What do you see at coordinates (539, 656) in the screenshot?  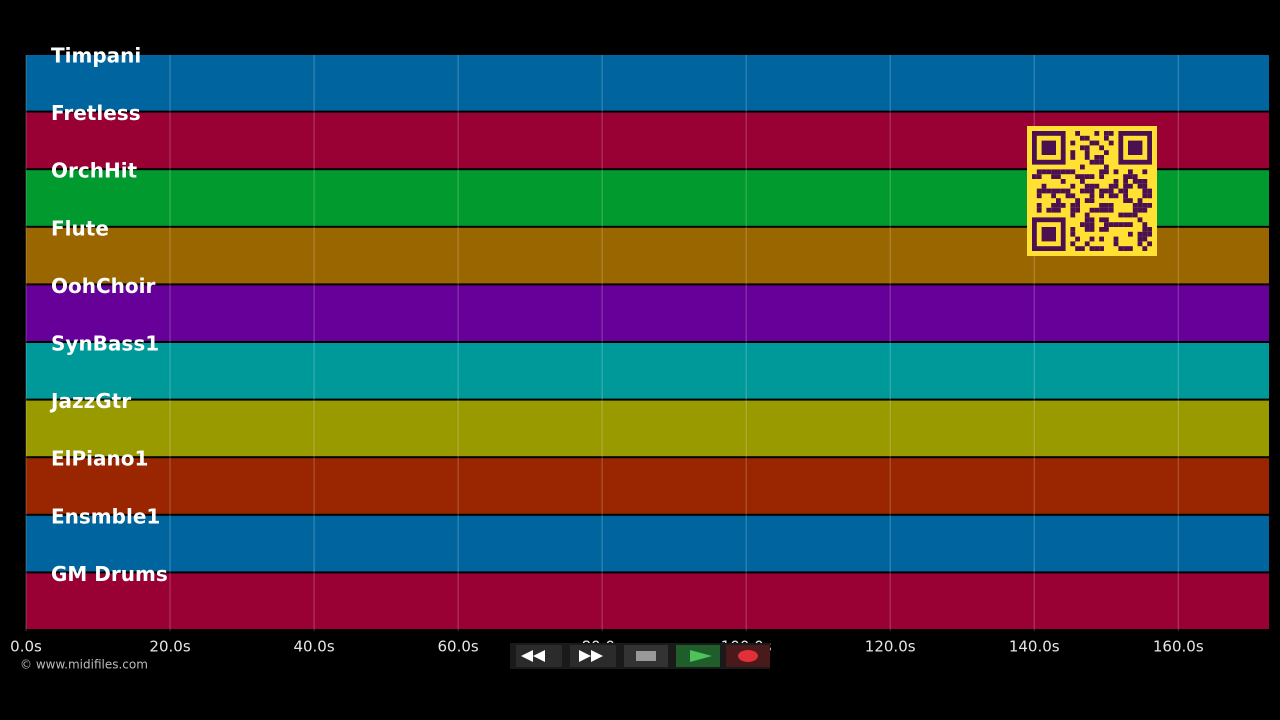 I see `rewind-button` at bounding box center [539, 656].